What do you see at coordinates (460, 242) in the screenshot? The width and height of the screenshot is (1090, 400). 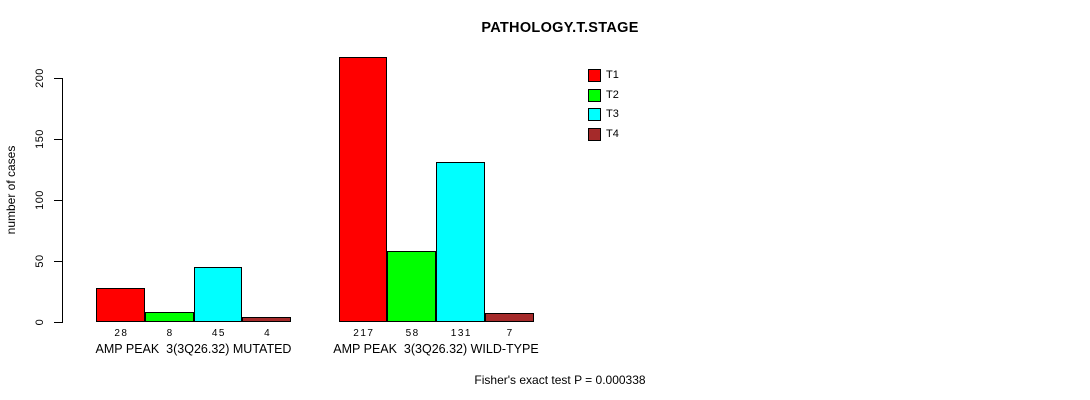 I see `bar-t3-group2` at bounding box center [460, 242].